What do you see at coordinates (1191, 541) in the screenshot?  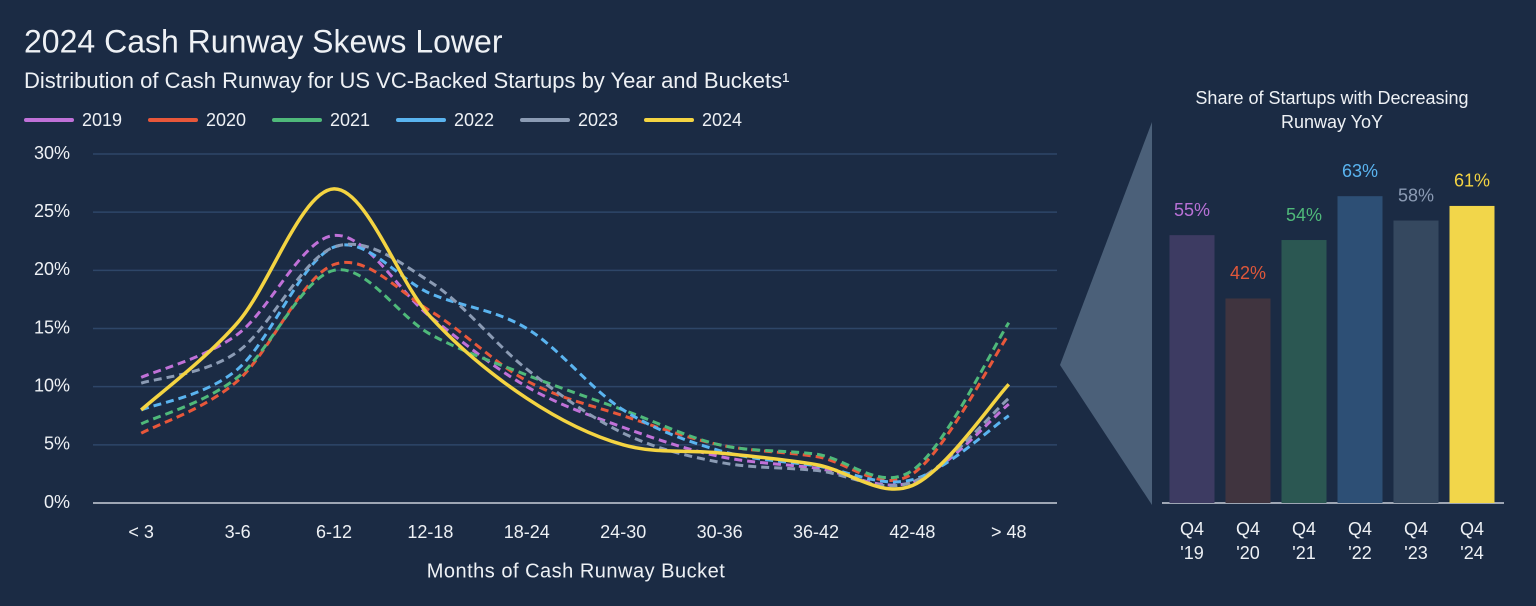 I see `x-tick-label: Q4 '19` at bounding box center [1191, 541].